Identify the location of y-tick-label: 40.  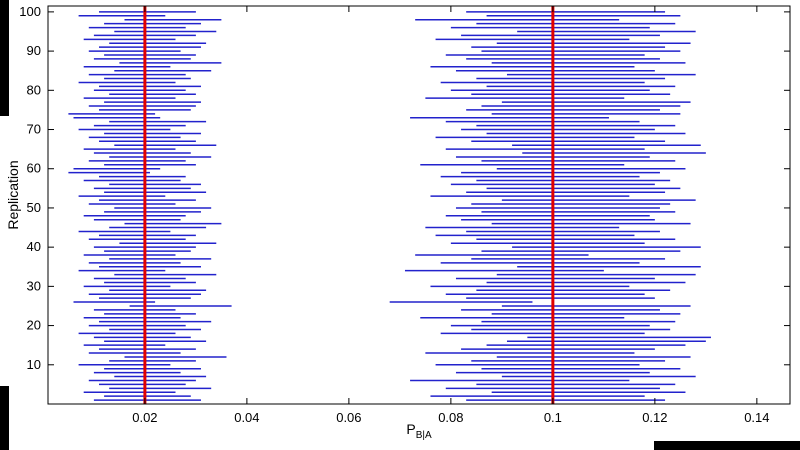
(34, 246).